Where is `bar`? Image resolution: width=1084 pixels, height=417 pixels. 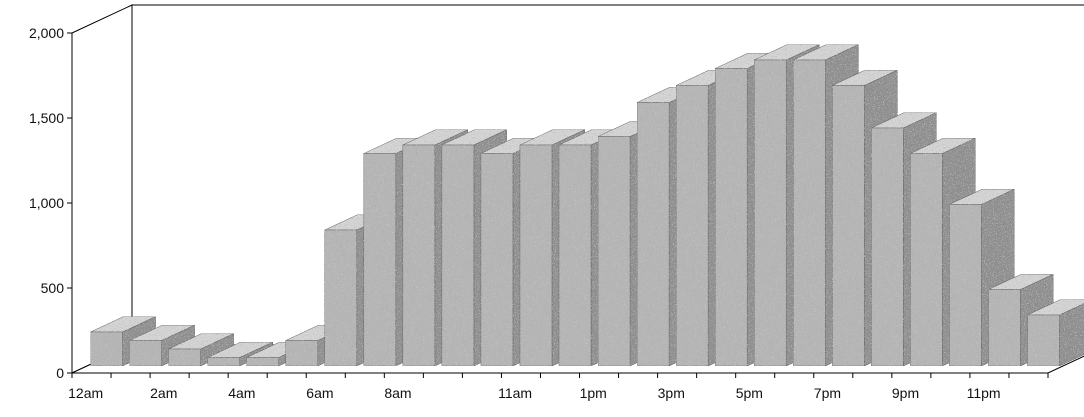 bar is located at coordinates (1055, 333).